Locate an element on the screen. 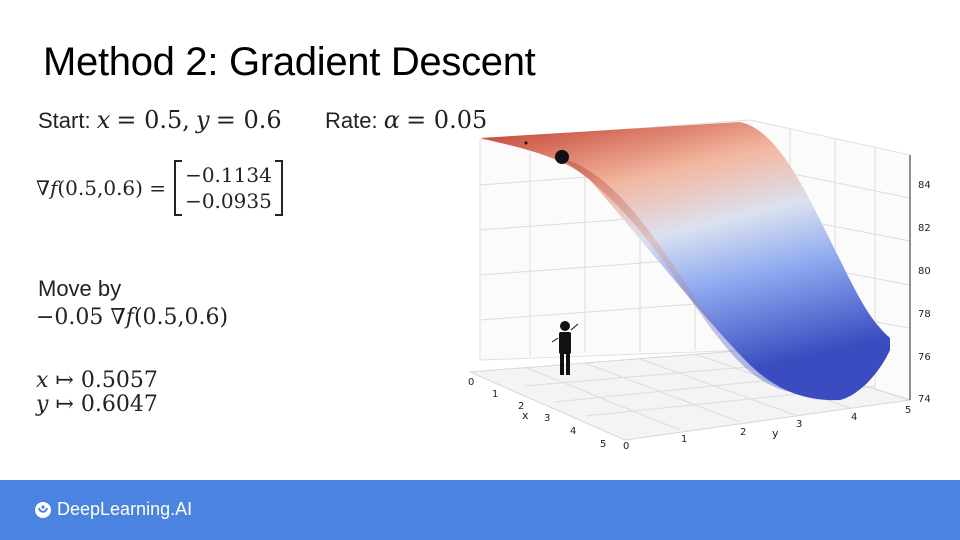 Image resolution: width=960 pixels, height=540 pixels. y-axis-label: y is located at coordinates (775, 433).